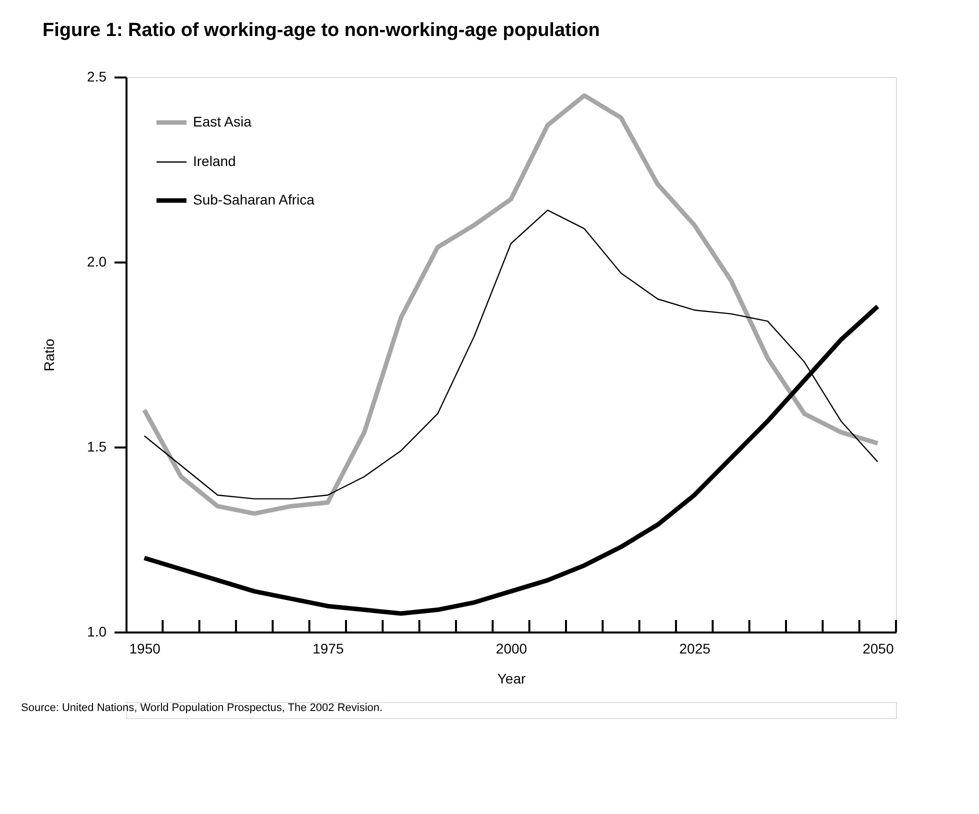 The height and width of the screenshot is (814, 979). Describe the element at coordinates (222, 122) in the screenshot. I see `legend-label: East Asia` at that location.